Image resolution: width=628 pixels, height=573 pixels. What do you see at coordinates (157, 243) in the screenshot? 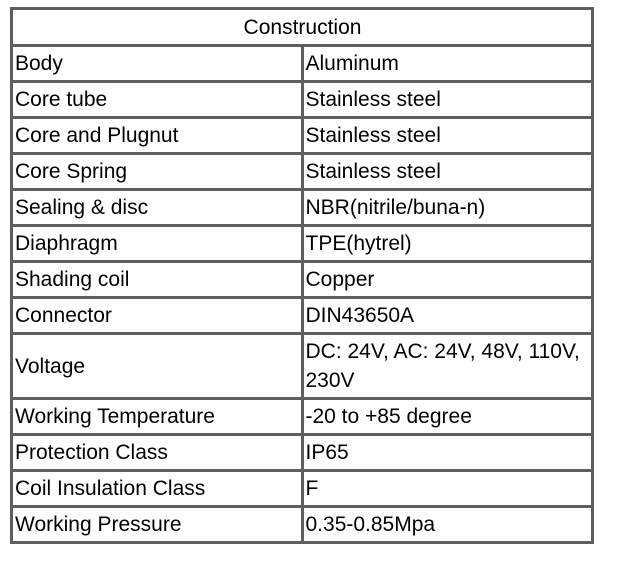
I see `spec-label: Diaphragm` at bounding box center [157, 243].